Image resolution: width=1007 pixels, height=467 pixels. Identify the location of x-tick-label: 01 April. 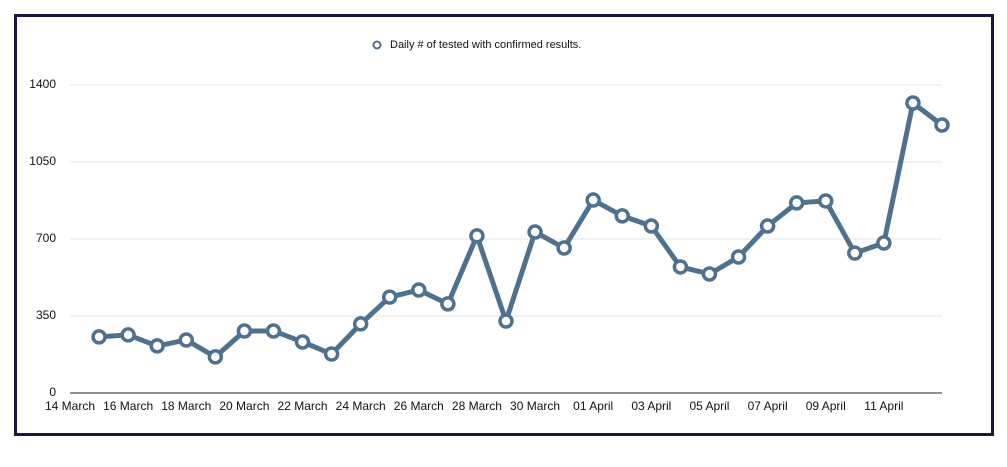
(593, 406).